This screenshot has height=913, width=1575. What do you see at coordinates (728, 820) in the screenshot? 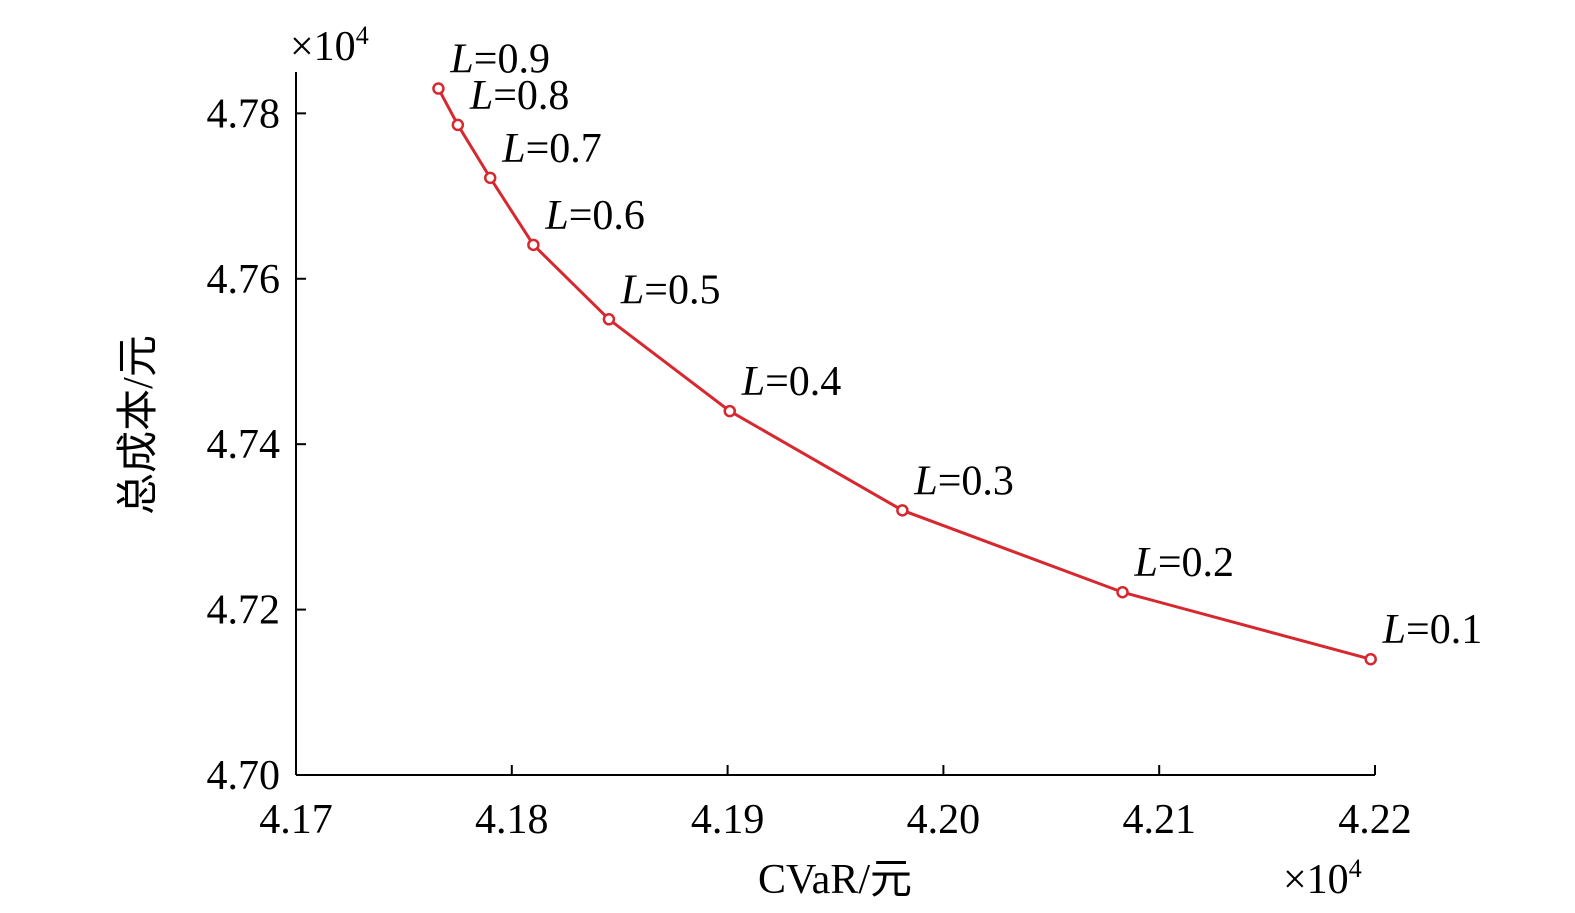
I see `x-tick-label: 4.19` at bounding box center [728, 820].